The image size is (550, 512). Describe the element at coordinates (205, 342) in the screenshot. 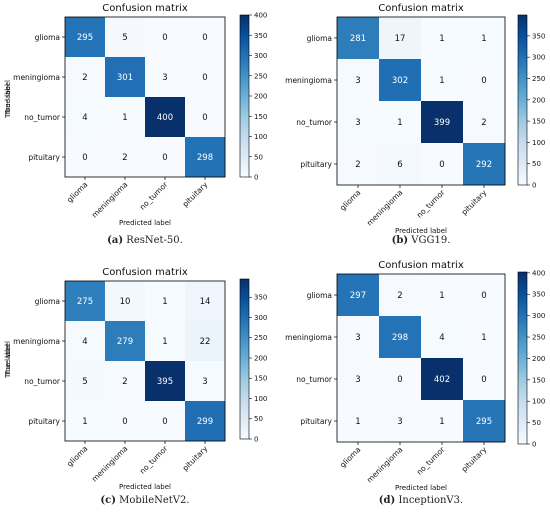

I see `cell-value-label: 22` at that location.